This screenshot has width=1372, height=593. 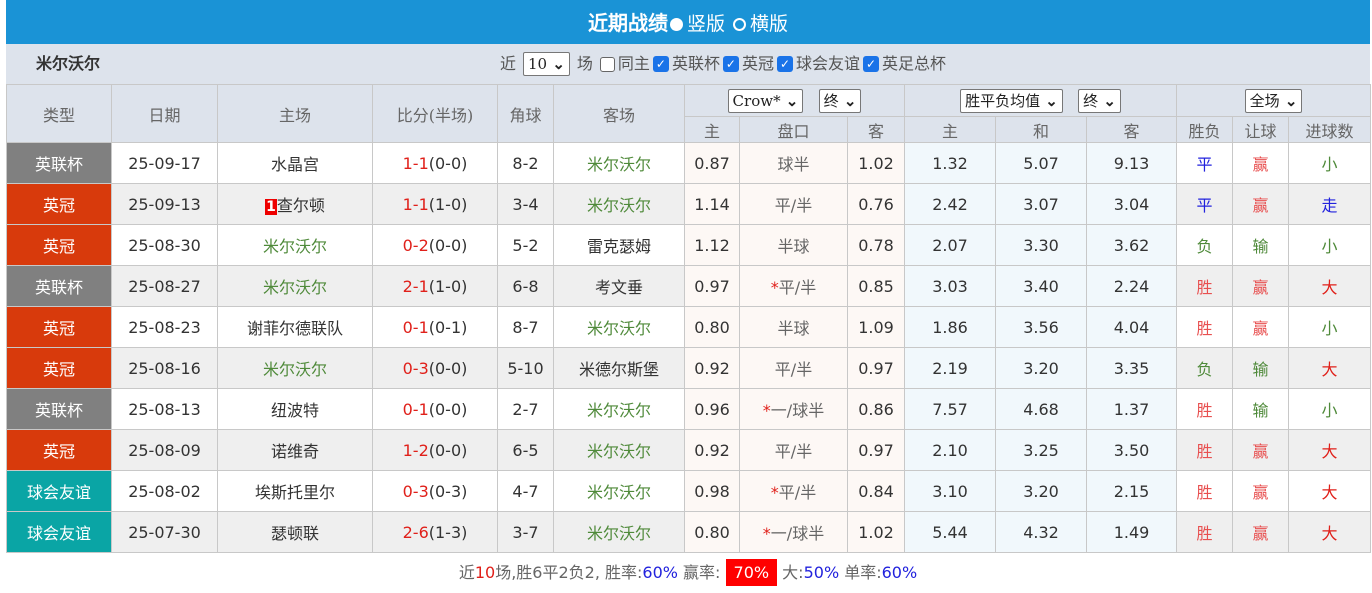 What do you see at coordinates (295, 409) in the screenshot?
I see `home-cell: 纽波特` at bounding box center [295, 409].